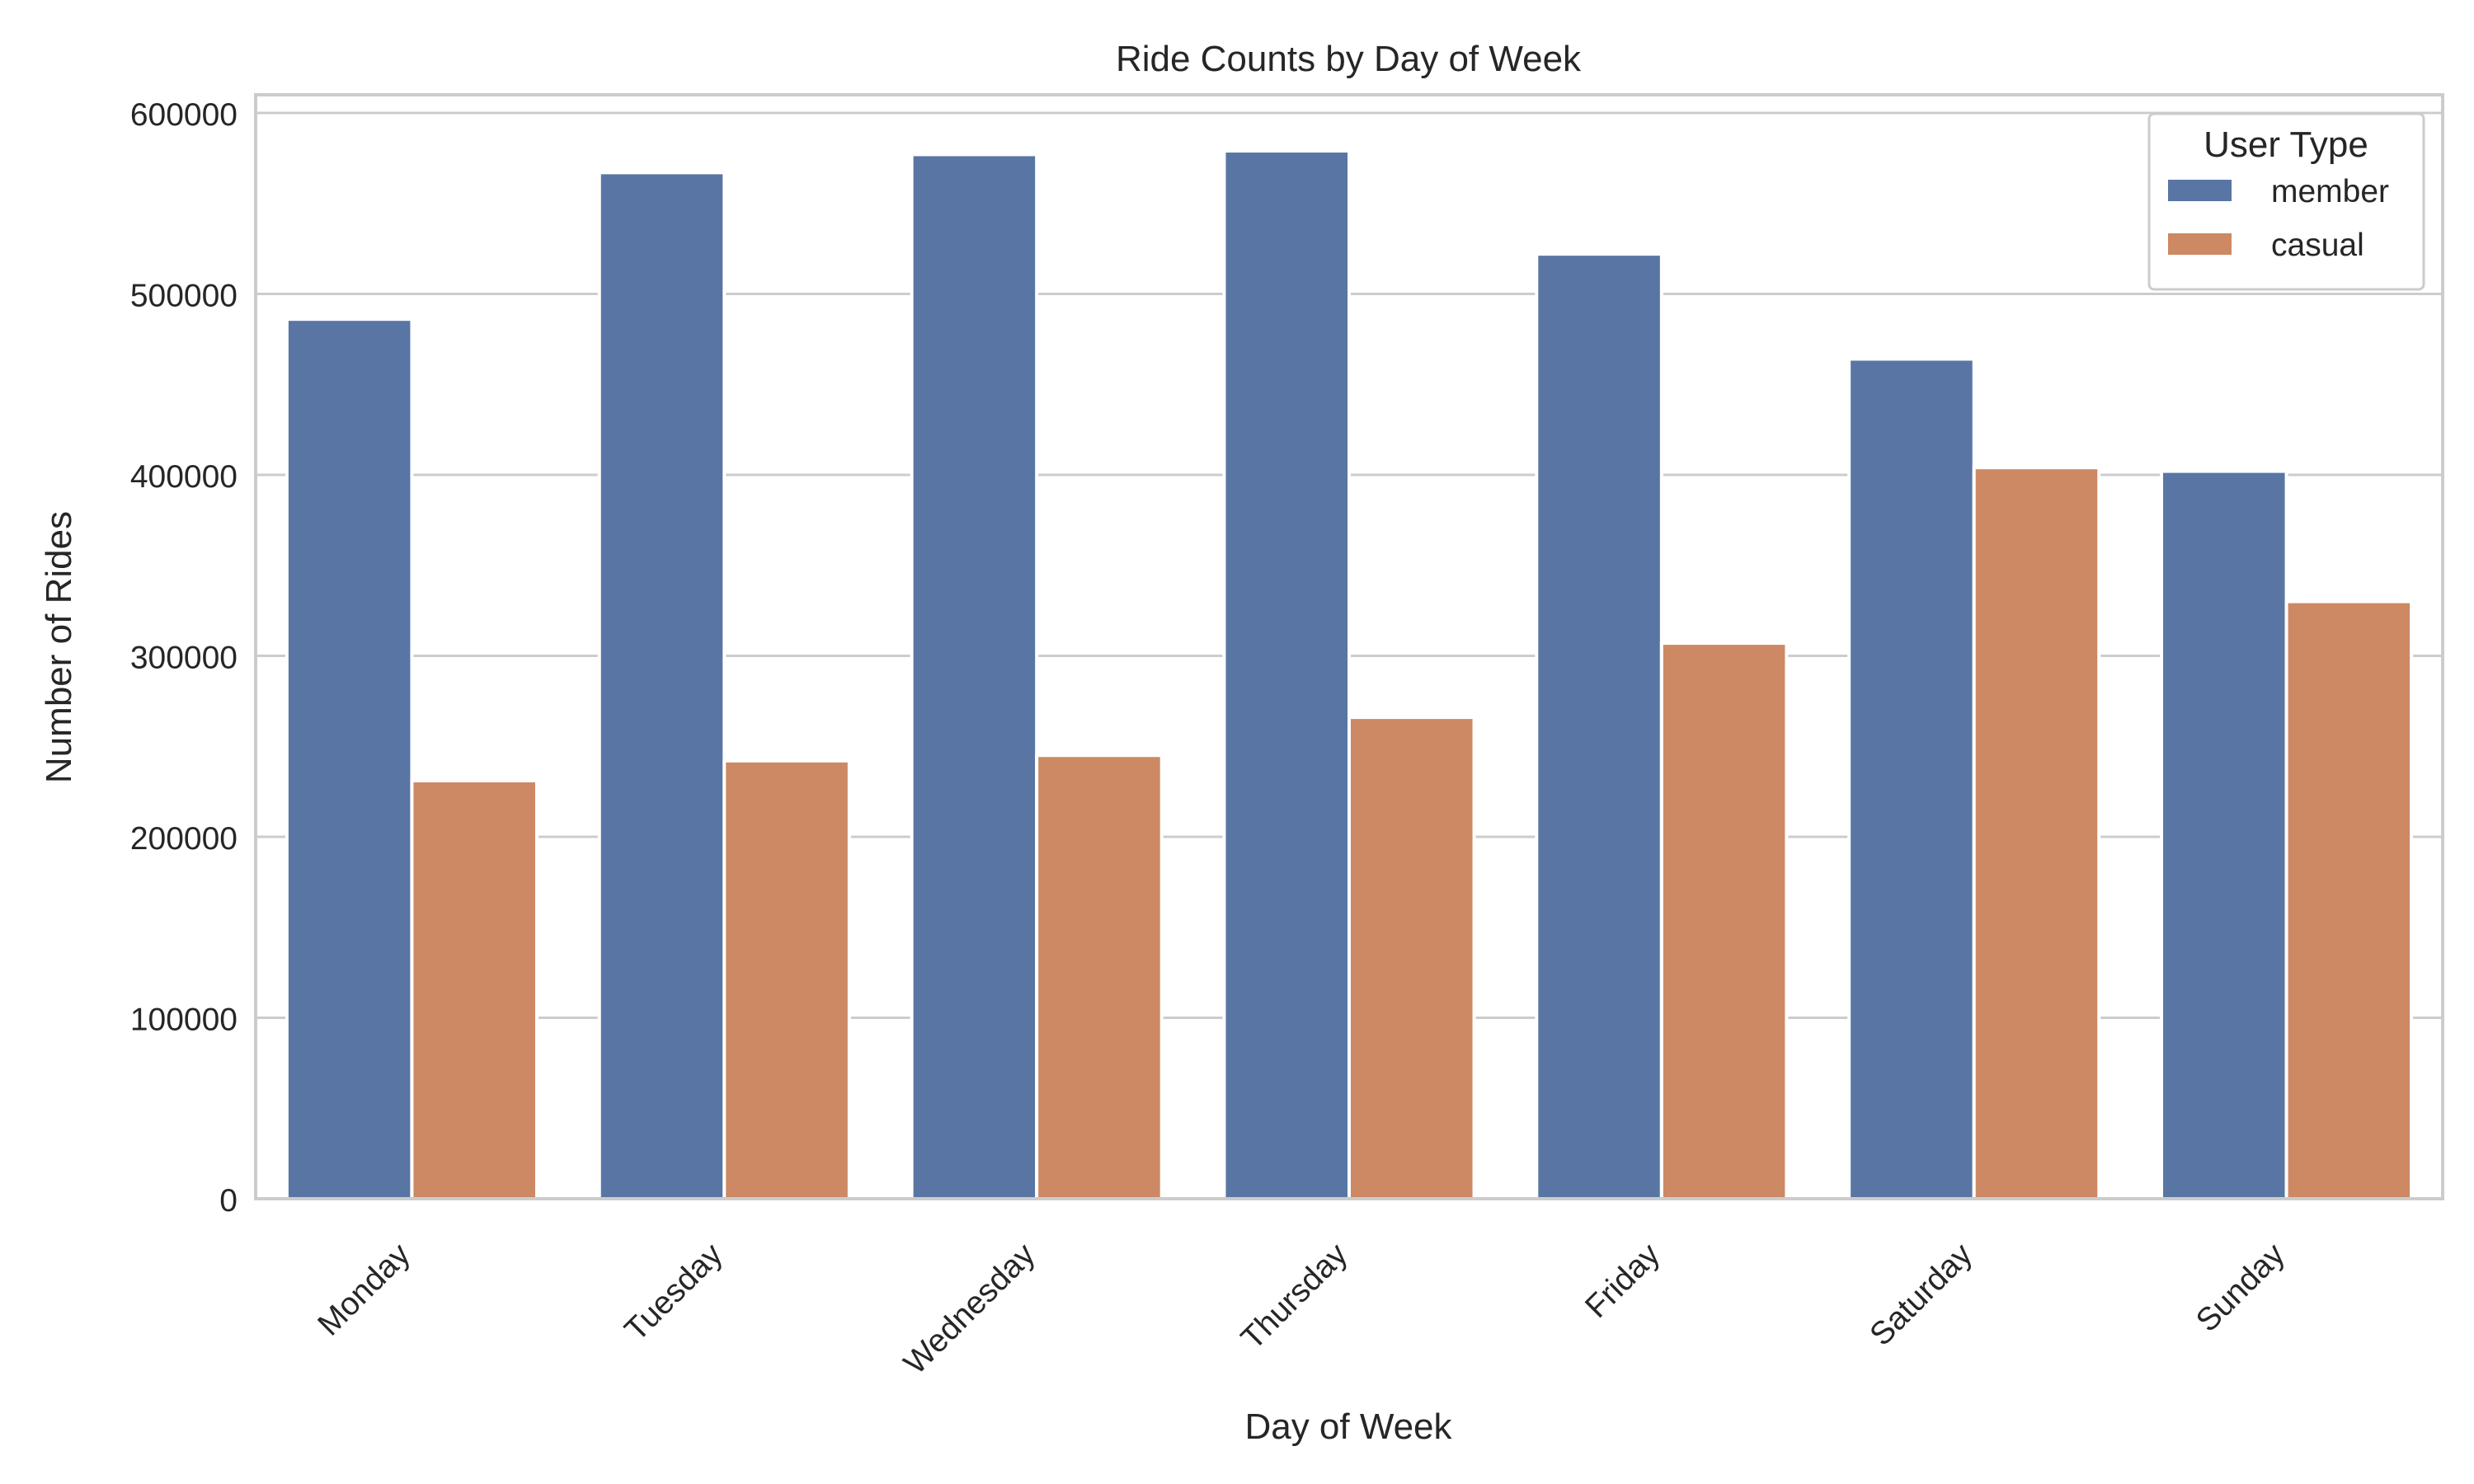  What do you see at coordinates (786, 979) in the screenshot?
I see `bar-casual-tuesday` at bounding box center [786, 979].